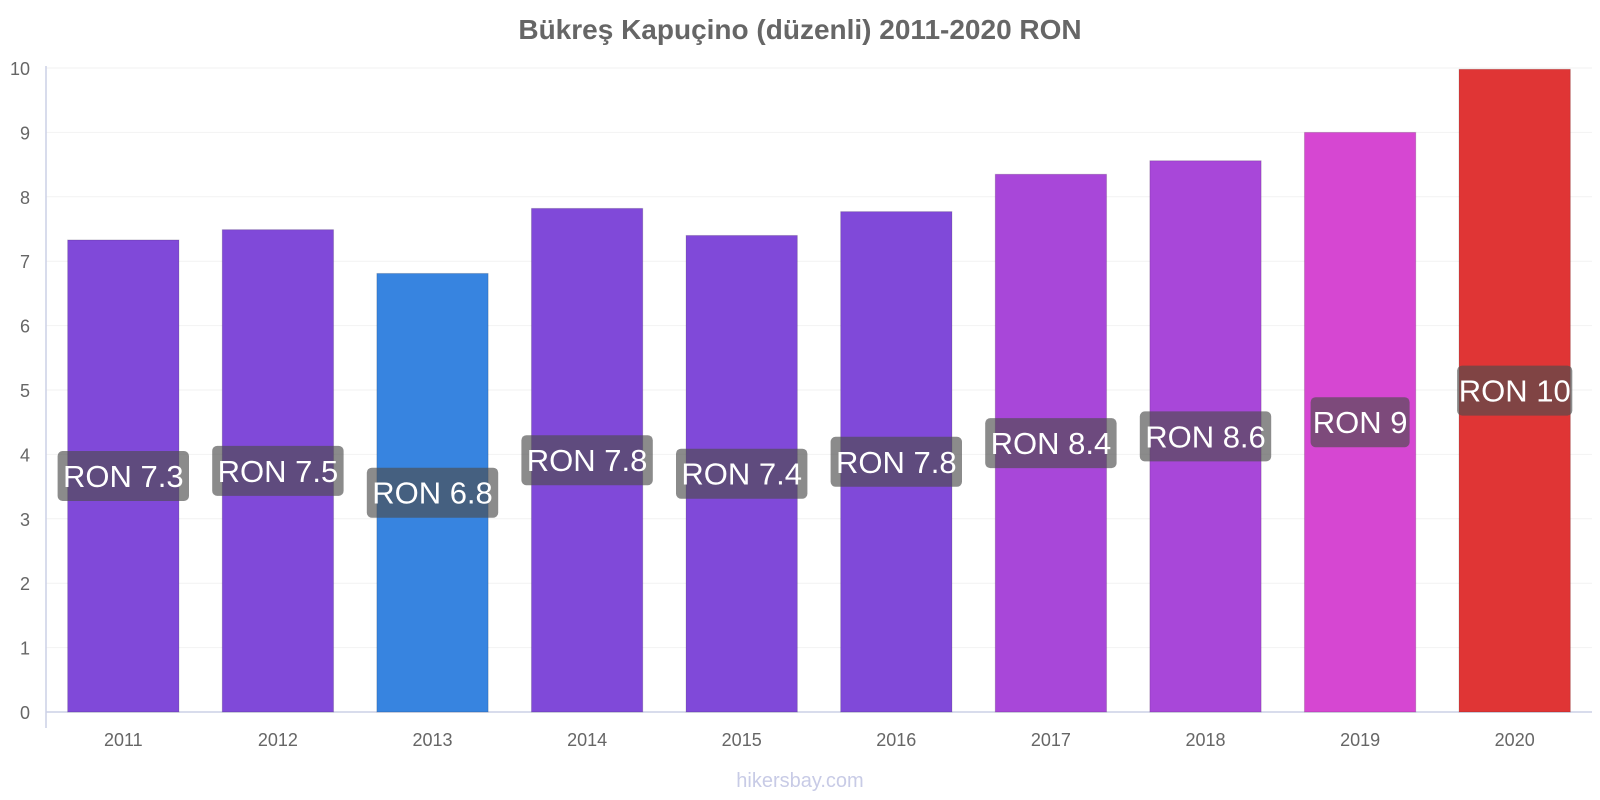 The image size is (1600, 800). I want to click on x-tick-label: 2011, so click(123, 740).